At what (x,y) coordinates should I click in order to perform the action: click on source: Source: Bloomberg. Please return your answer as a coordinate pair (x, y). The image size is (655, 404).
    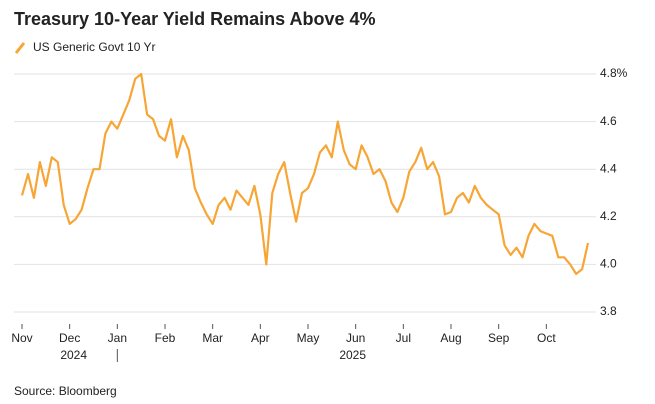
    Looking at the image, I should click on (65, 391).